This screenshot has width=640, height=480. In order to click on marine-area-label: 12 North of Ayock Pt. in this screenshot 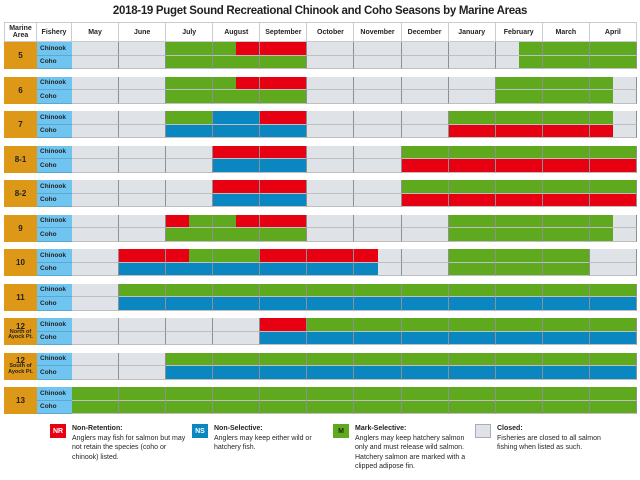, I will do `click(20, 331)`.